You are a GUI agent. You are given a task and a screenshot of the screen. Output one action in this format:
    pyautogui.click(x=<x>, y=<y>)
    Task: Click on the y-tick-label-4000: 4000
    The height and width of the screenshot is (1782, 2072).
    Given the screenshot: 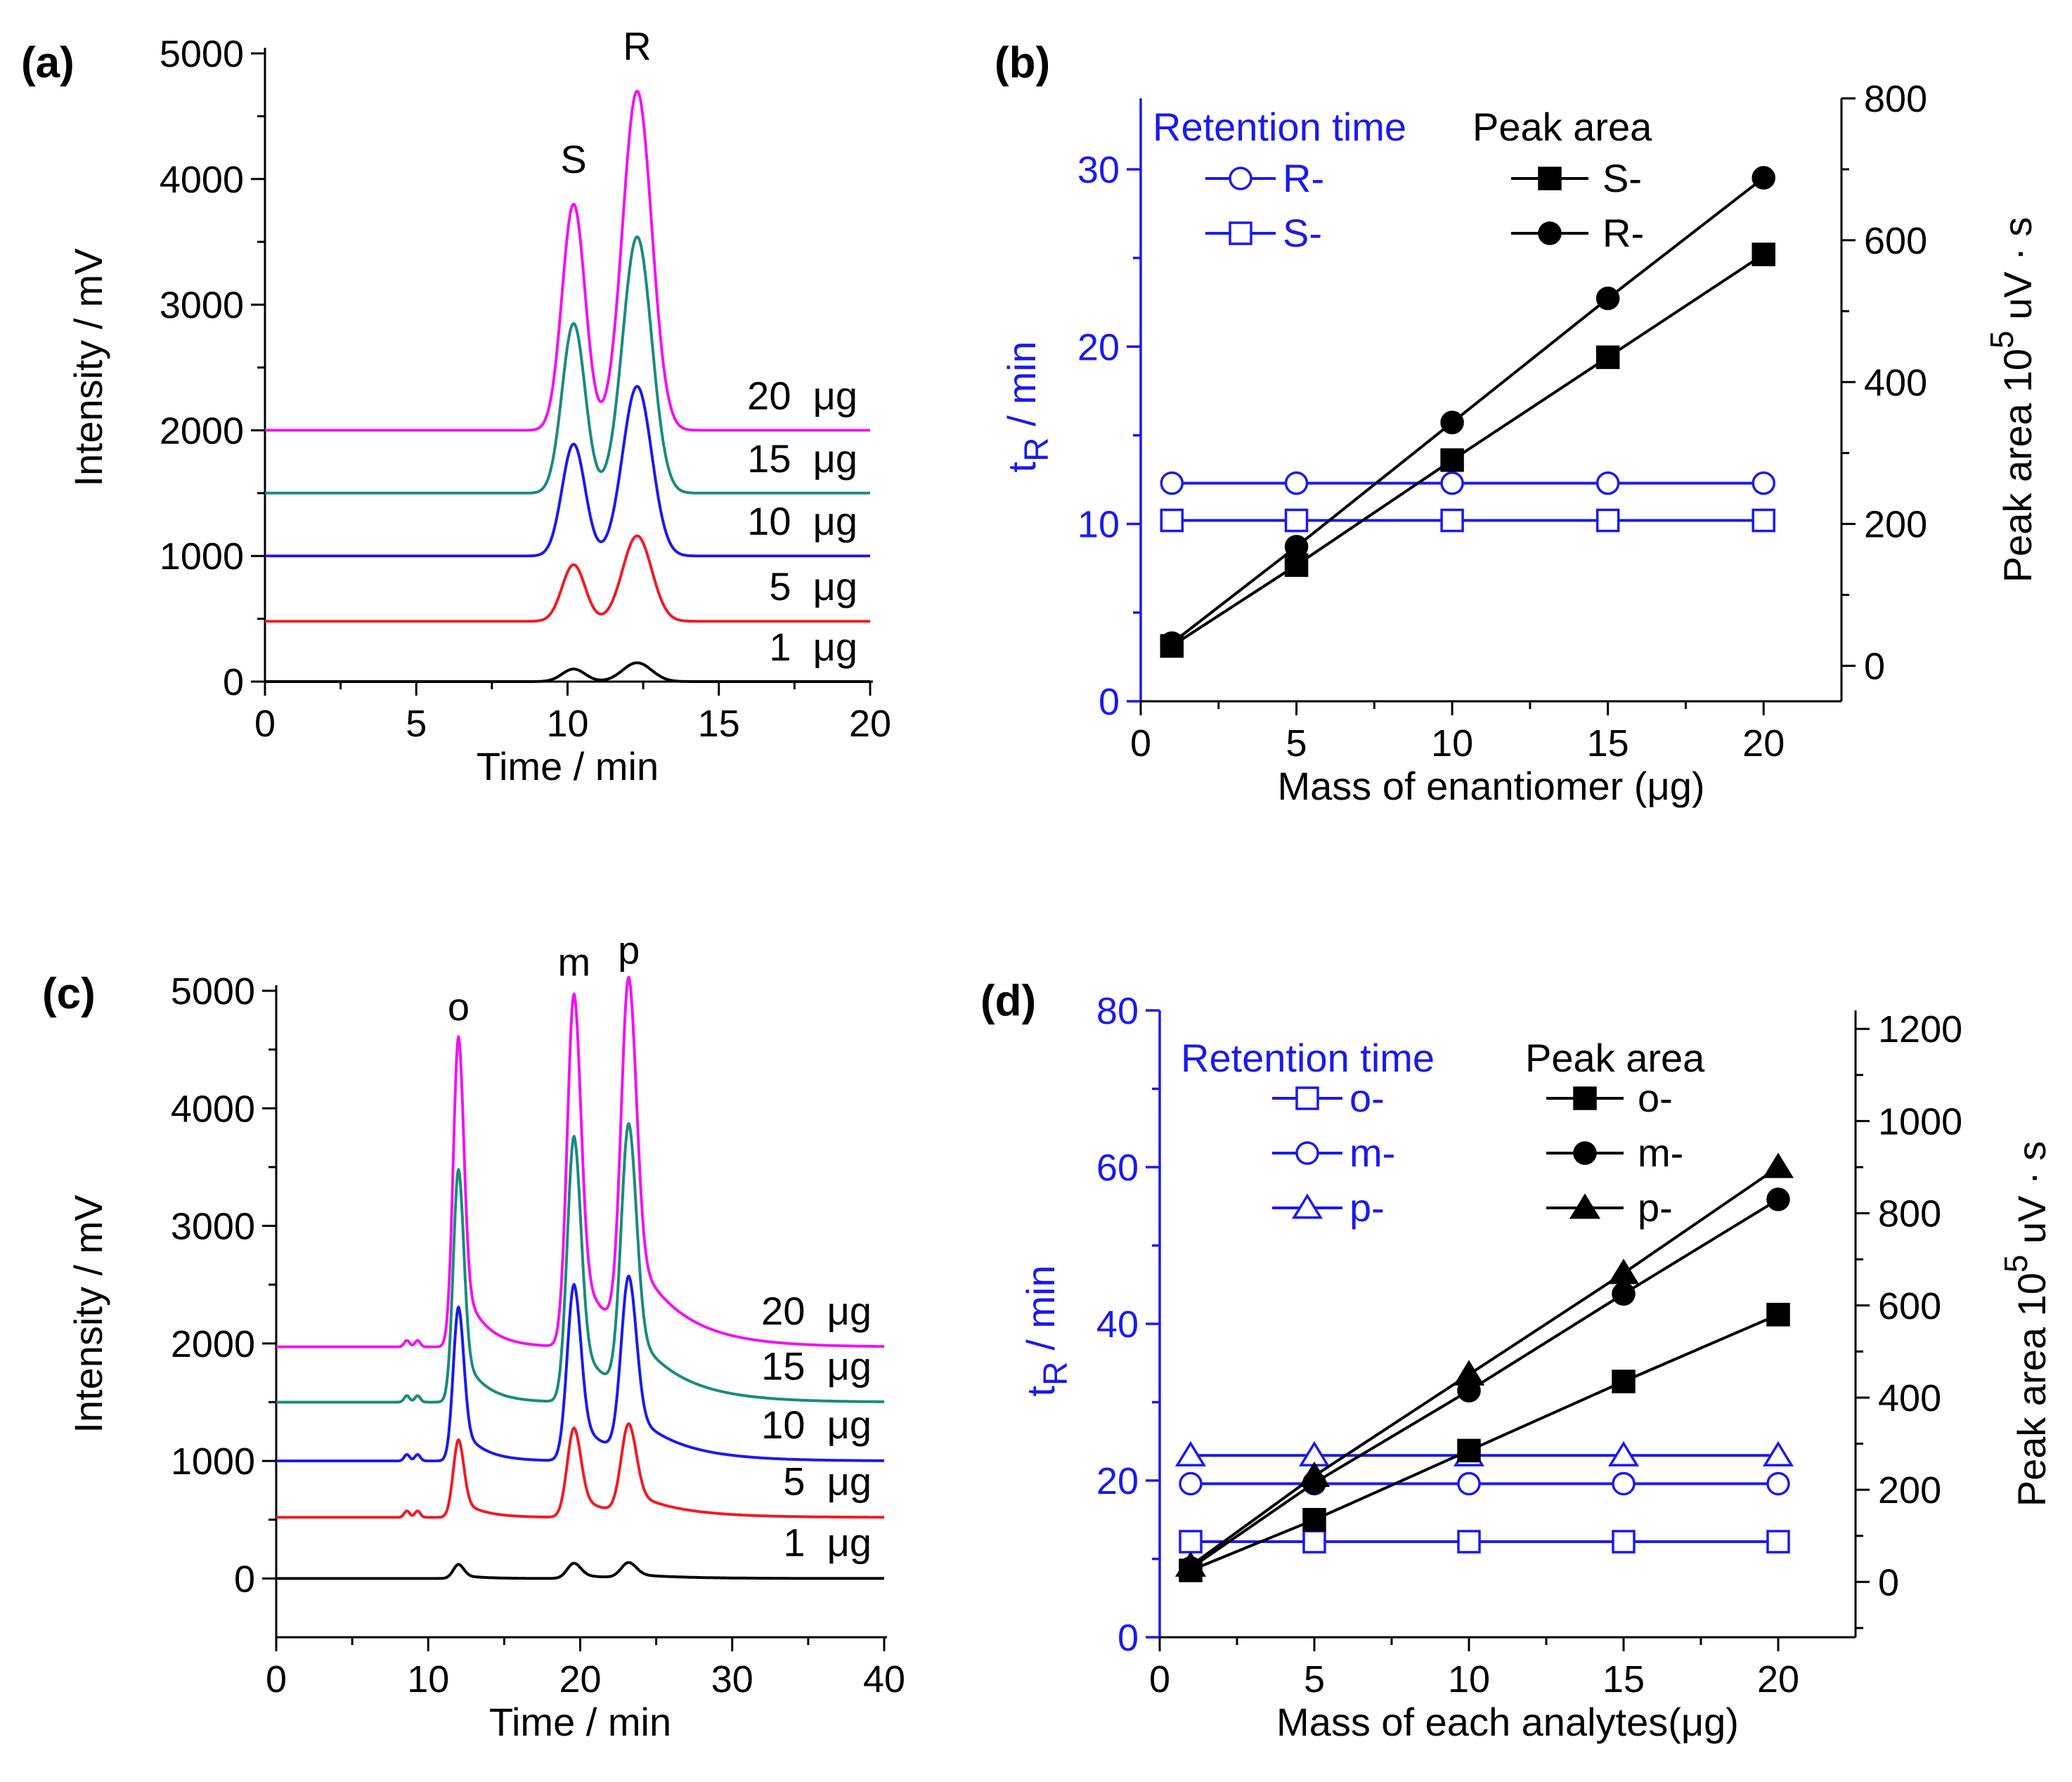 What is the action you would take?
    pyautogui.click(x=213, y=1109)
    